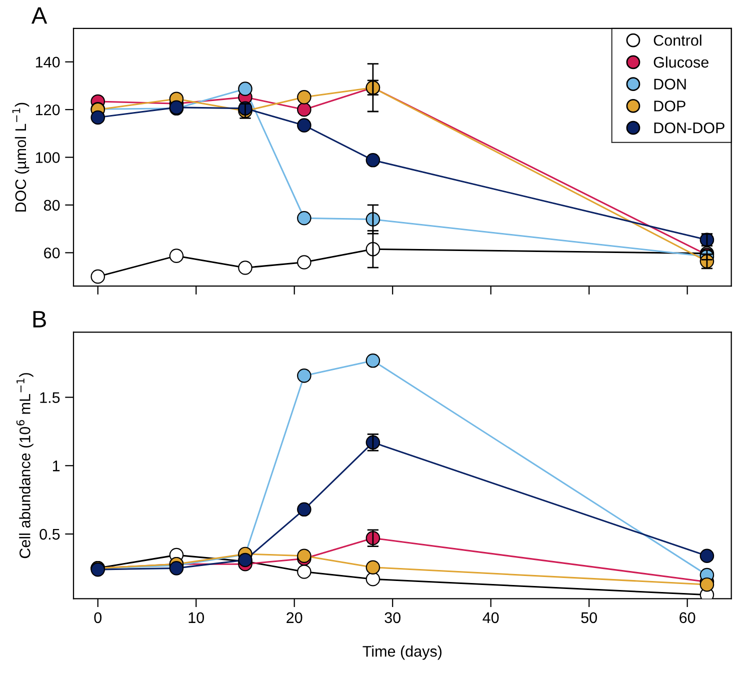 This screenshot has height=678, width=735. Describe the element at coordinates (689, 128) in the screenshot. I see `legend-label: DON-DOP` at that location.